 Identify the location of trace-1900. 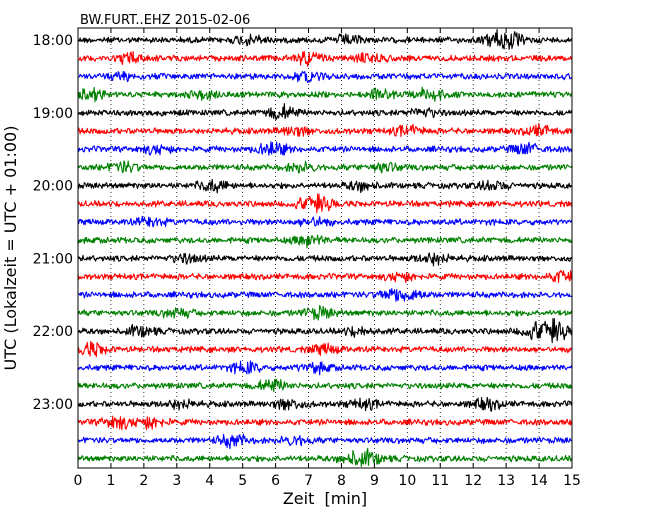
(325, 111).